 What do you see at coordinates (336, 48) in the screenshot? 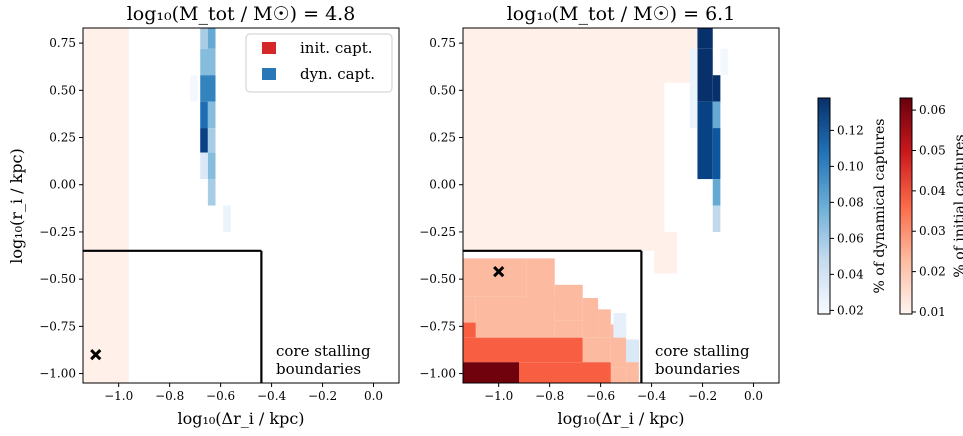
I see `legend-label-init: init. capt.` at bounding box center [336, 48].